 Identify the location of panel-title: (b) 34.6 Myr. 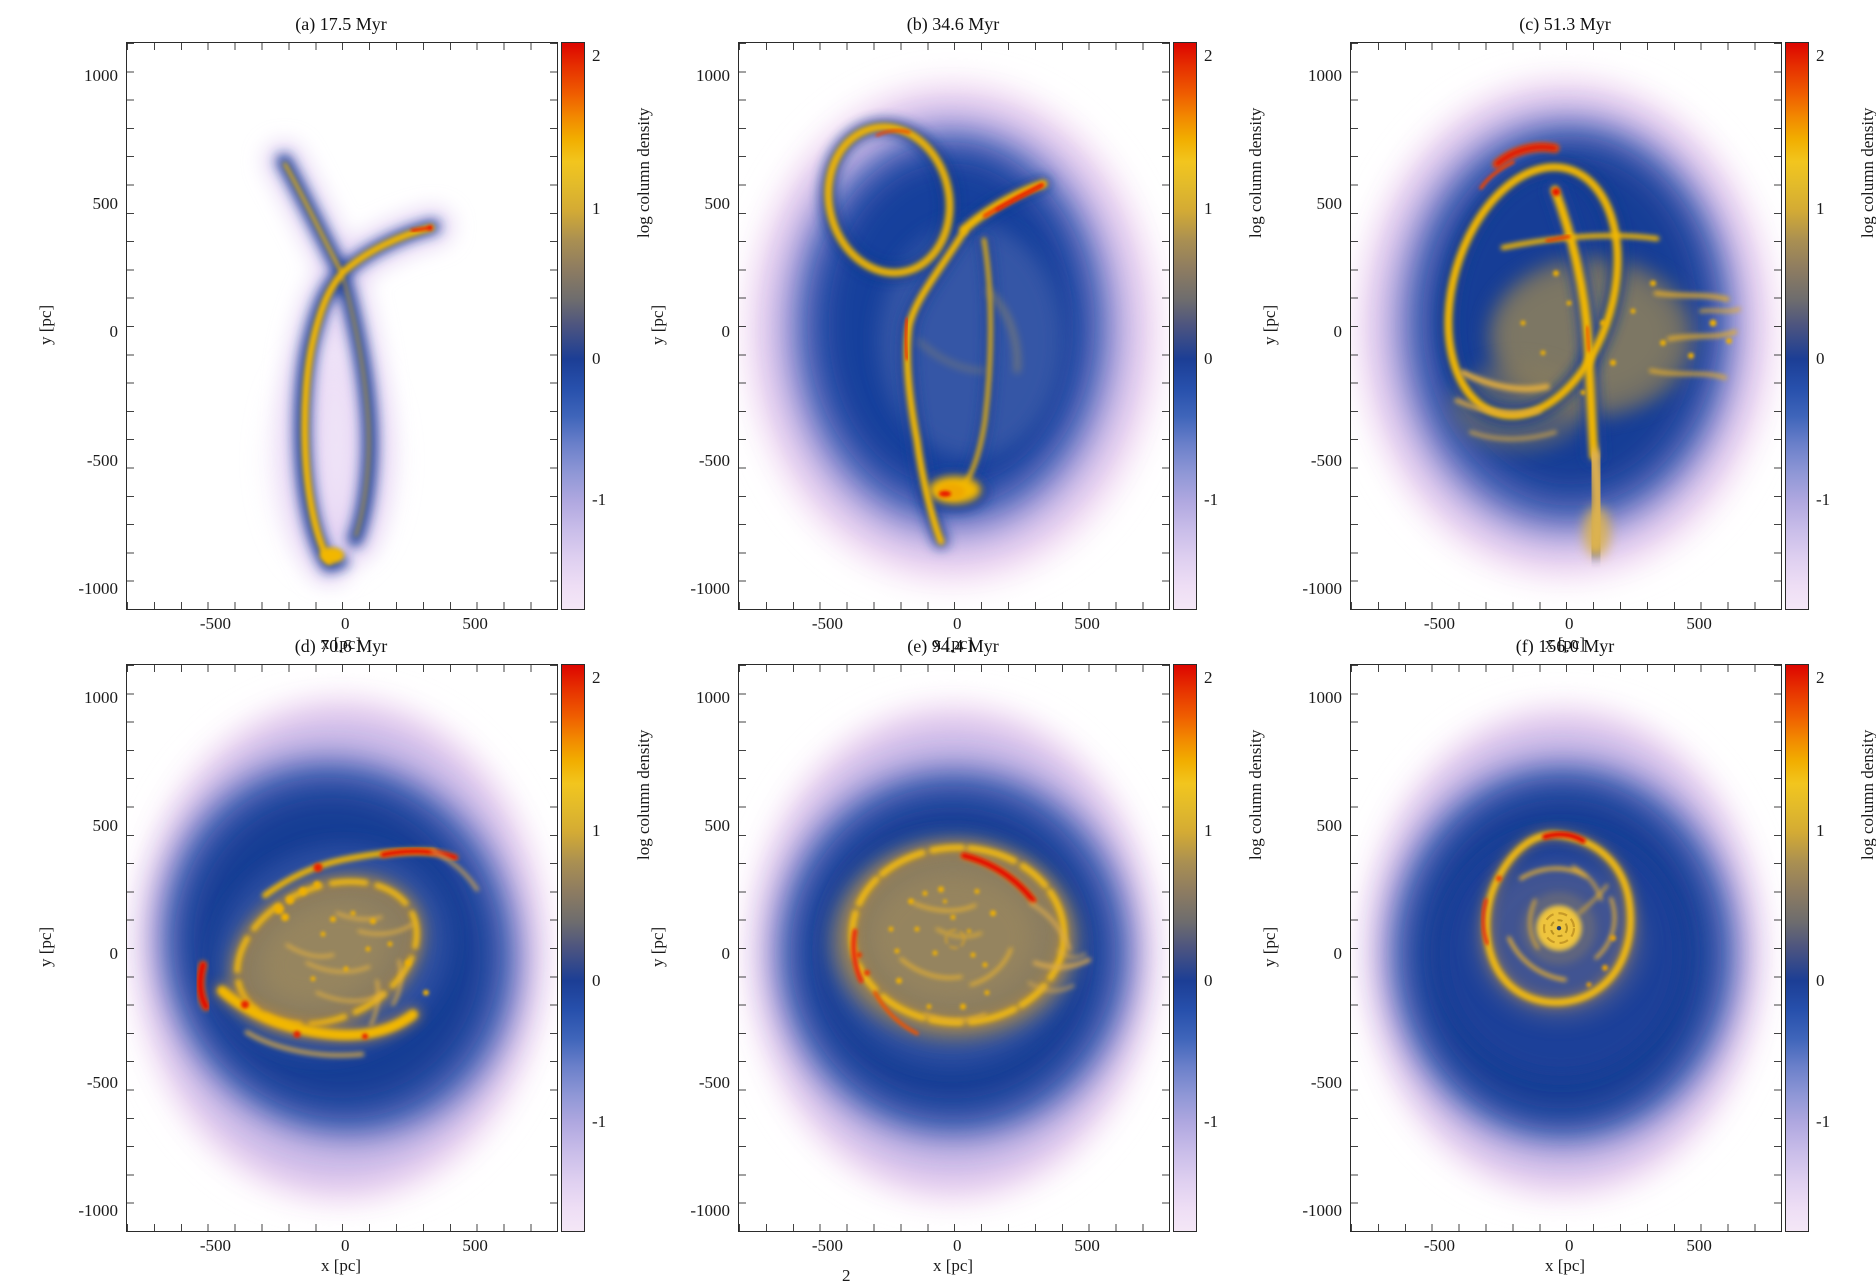
(953, 24).